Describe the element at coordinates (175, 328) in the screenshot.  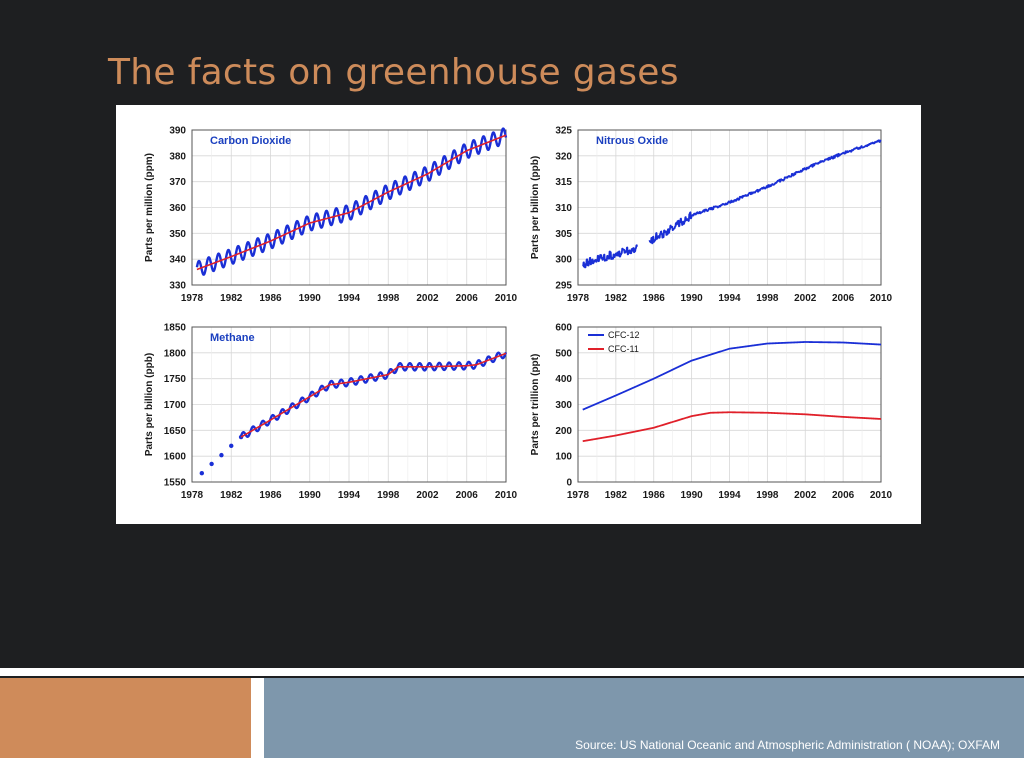
I see `y-tick-label: 1850` at that location.